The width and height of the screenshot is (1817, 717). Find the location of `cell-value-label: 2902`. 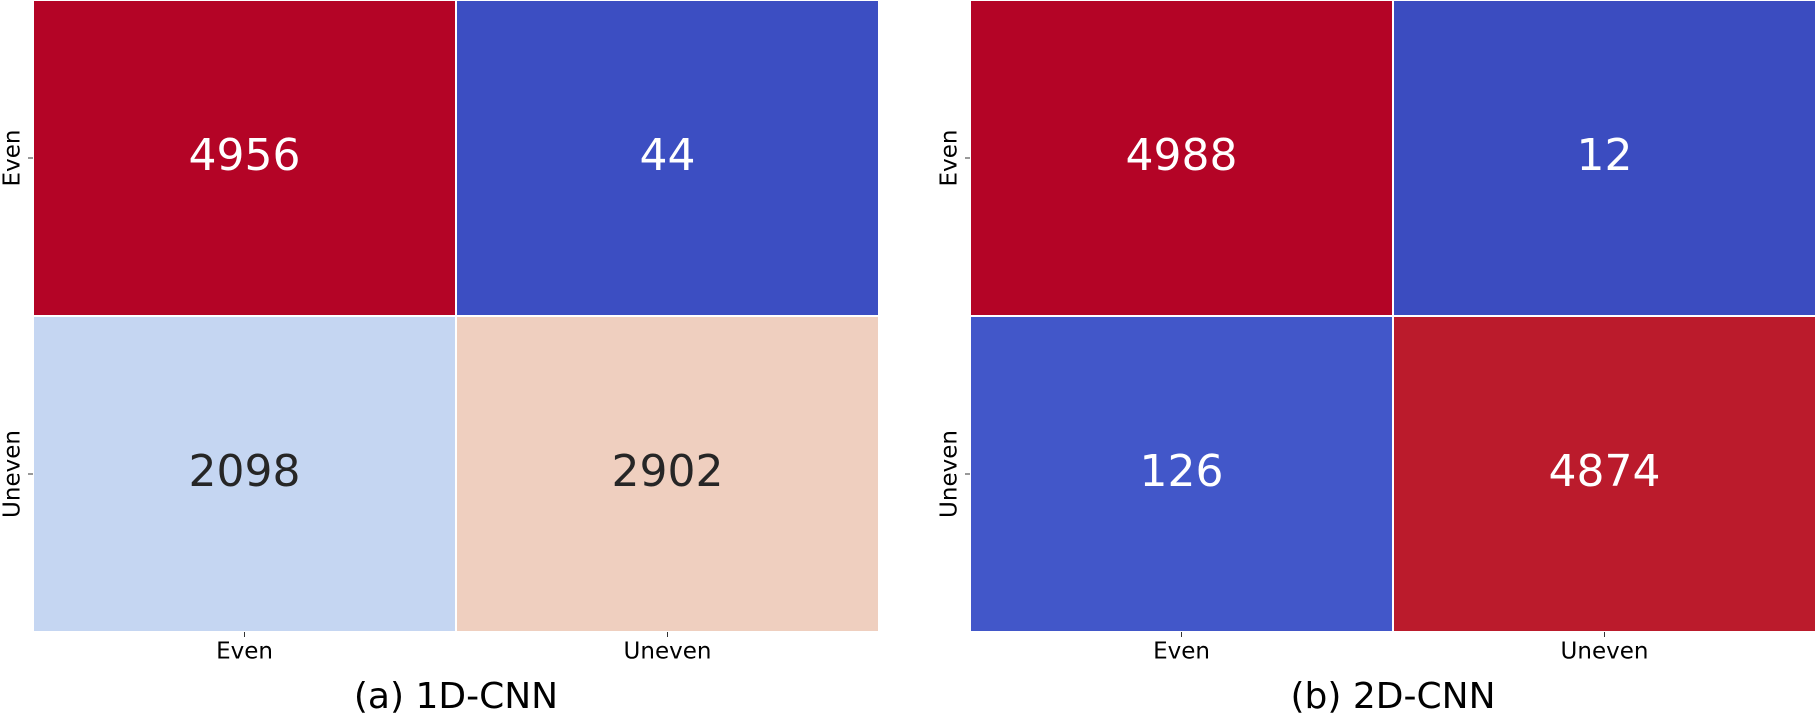

cell-value-label: 2902 is located at coordinates (668, 471).